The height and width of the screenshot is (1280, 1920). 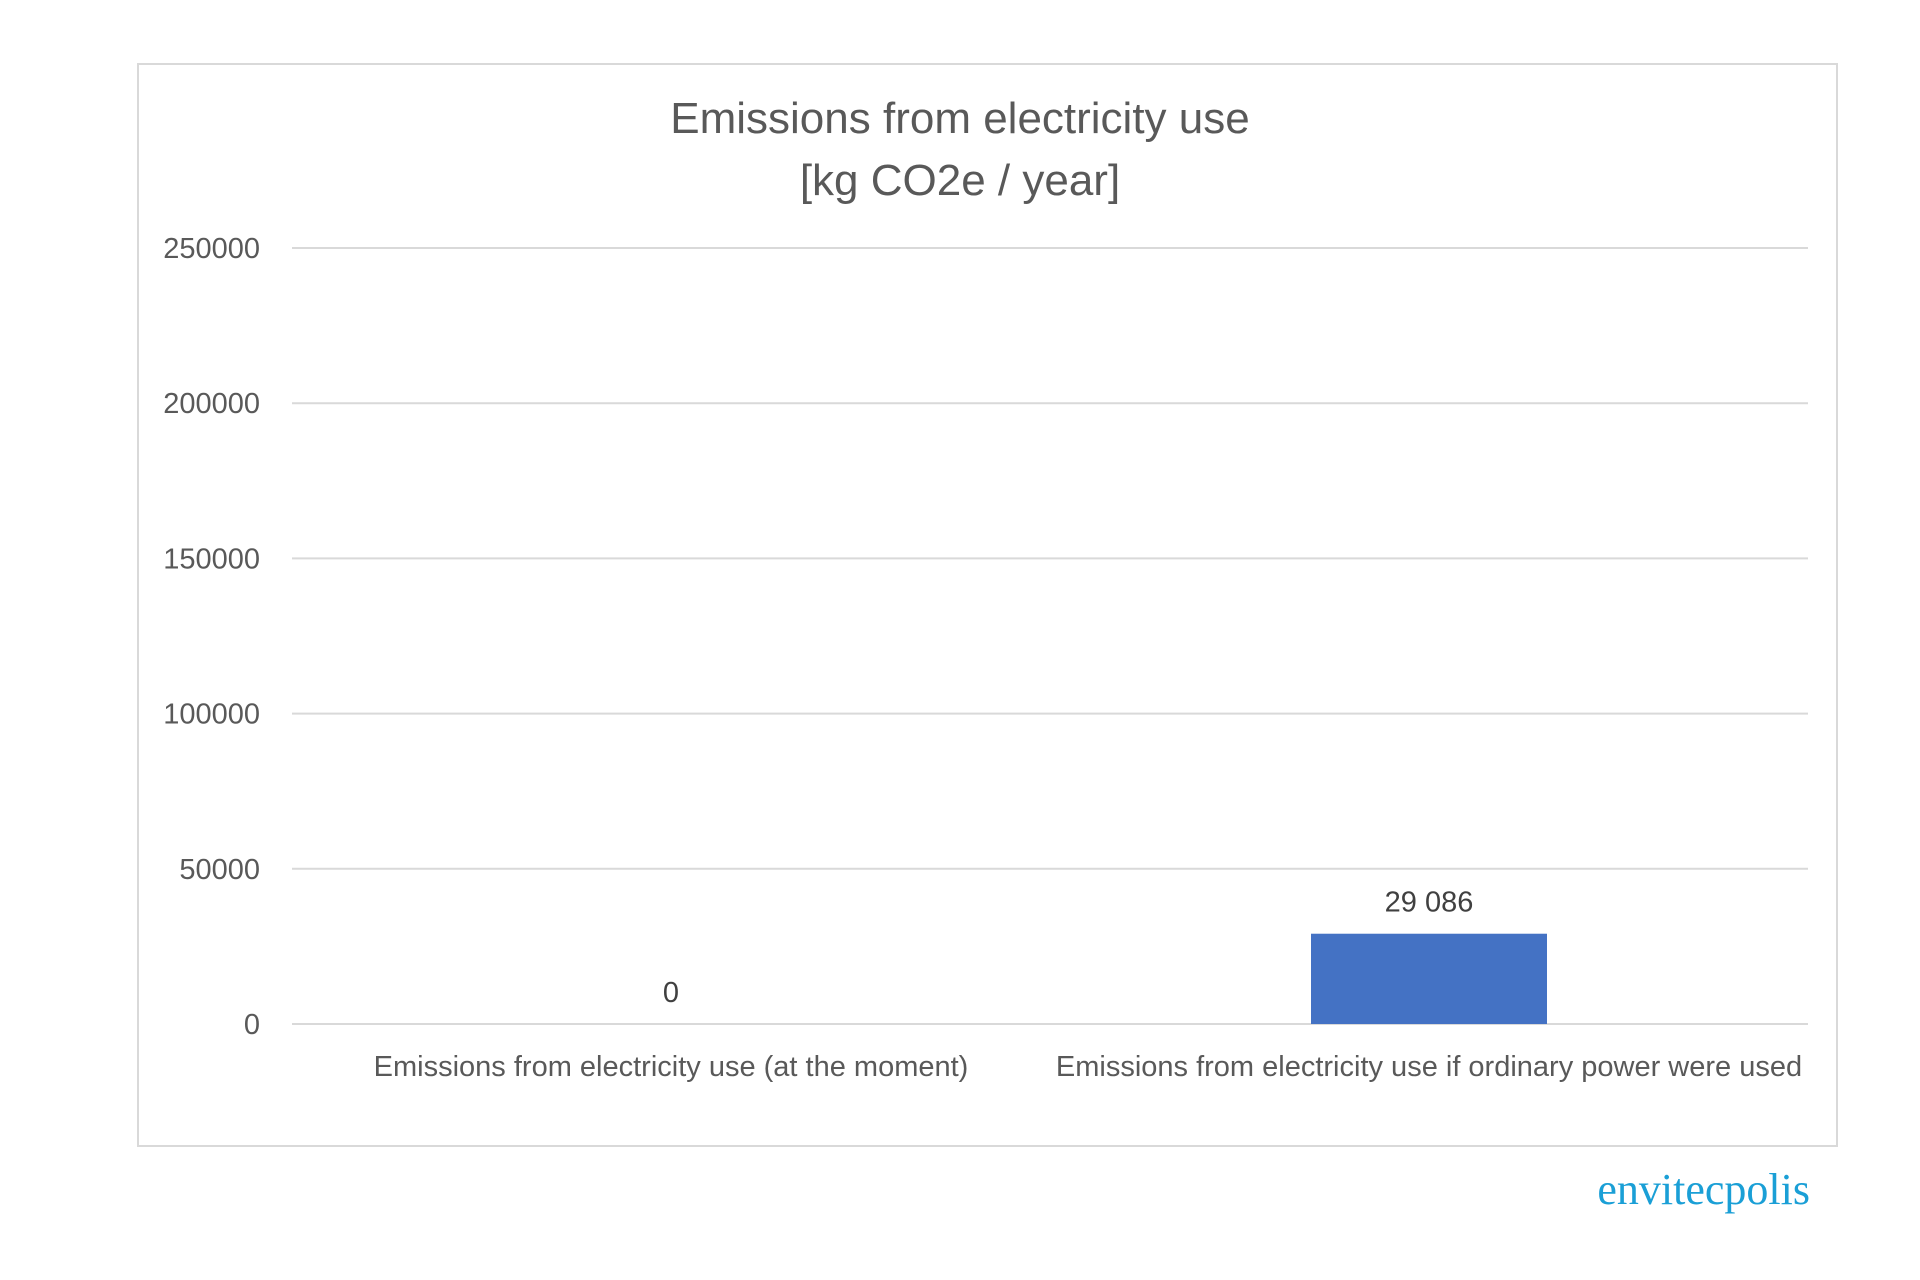 I want to click on y-tick-label: 0, so click(x=252, y=1025).